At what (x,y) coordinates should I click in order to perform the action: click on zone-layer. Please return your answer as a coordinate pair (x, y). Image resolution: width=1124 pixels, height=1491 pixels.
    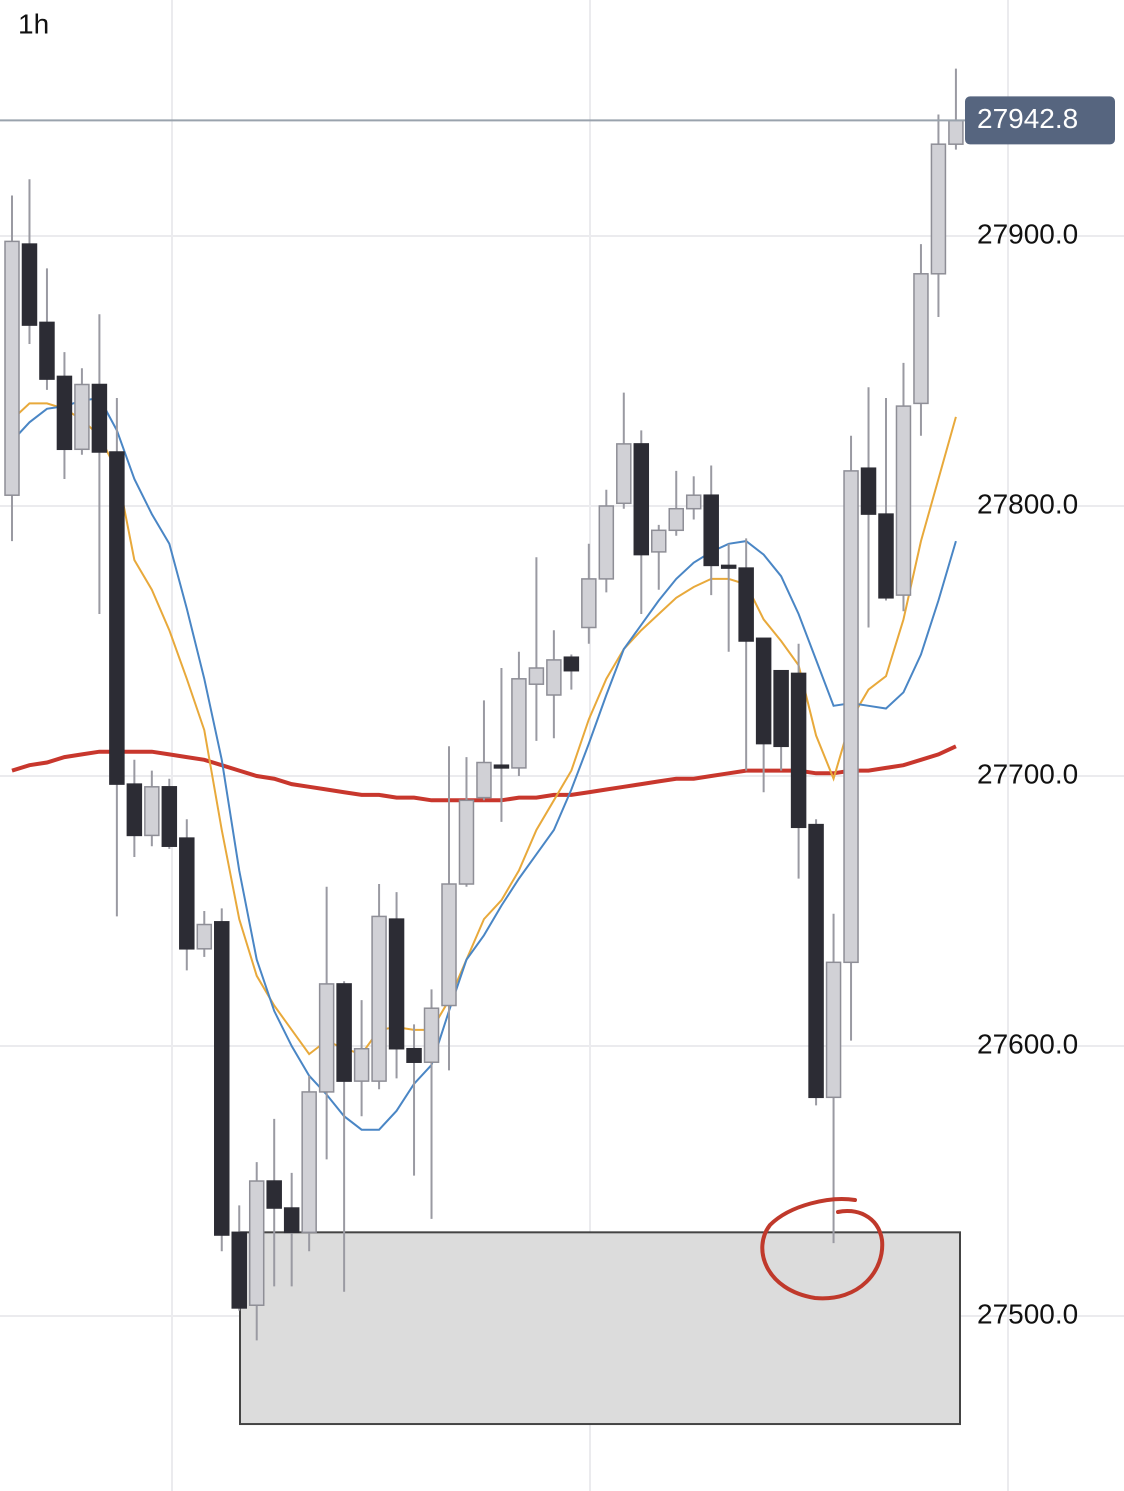
    Looking at the image, I should click on (600, 1328).